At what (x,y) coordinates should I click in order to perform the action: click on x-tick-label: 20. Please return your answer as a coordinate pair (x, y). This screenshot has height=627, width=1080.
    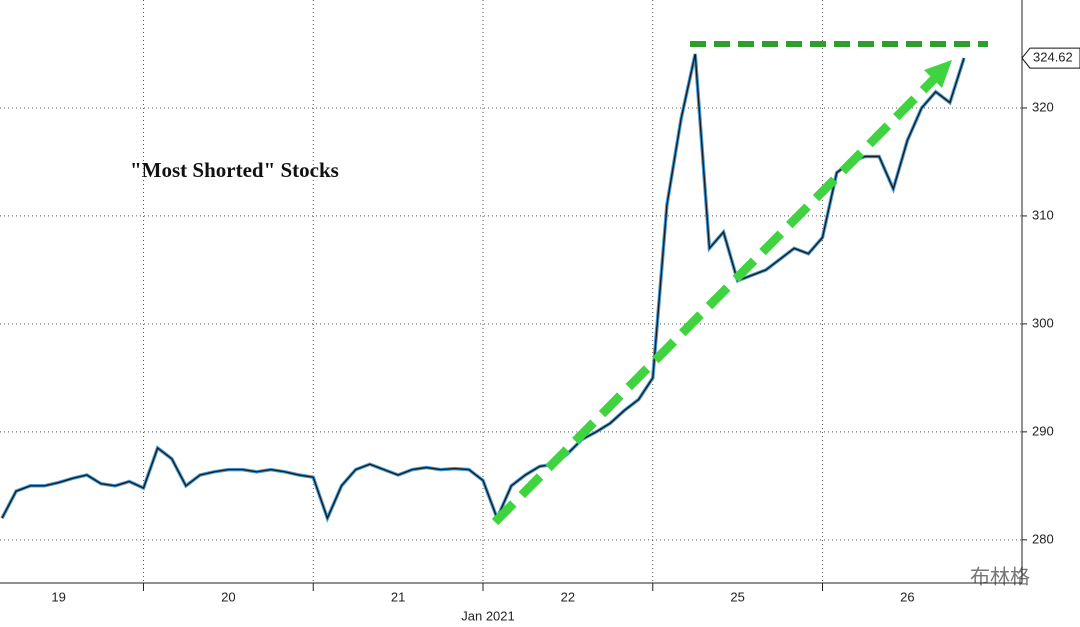
    Looking at the image, I should click on (228, 596).